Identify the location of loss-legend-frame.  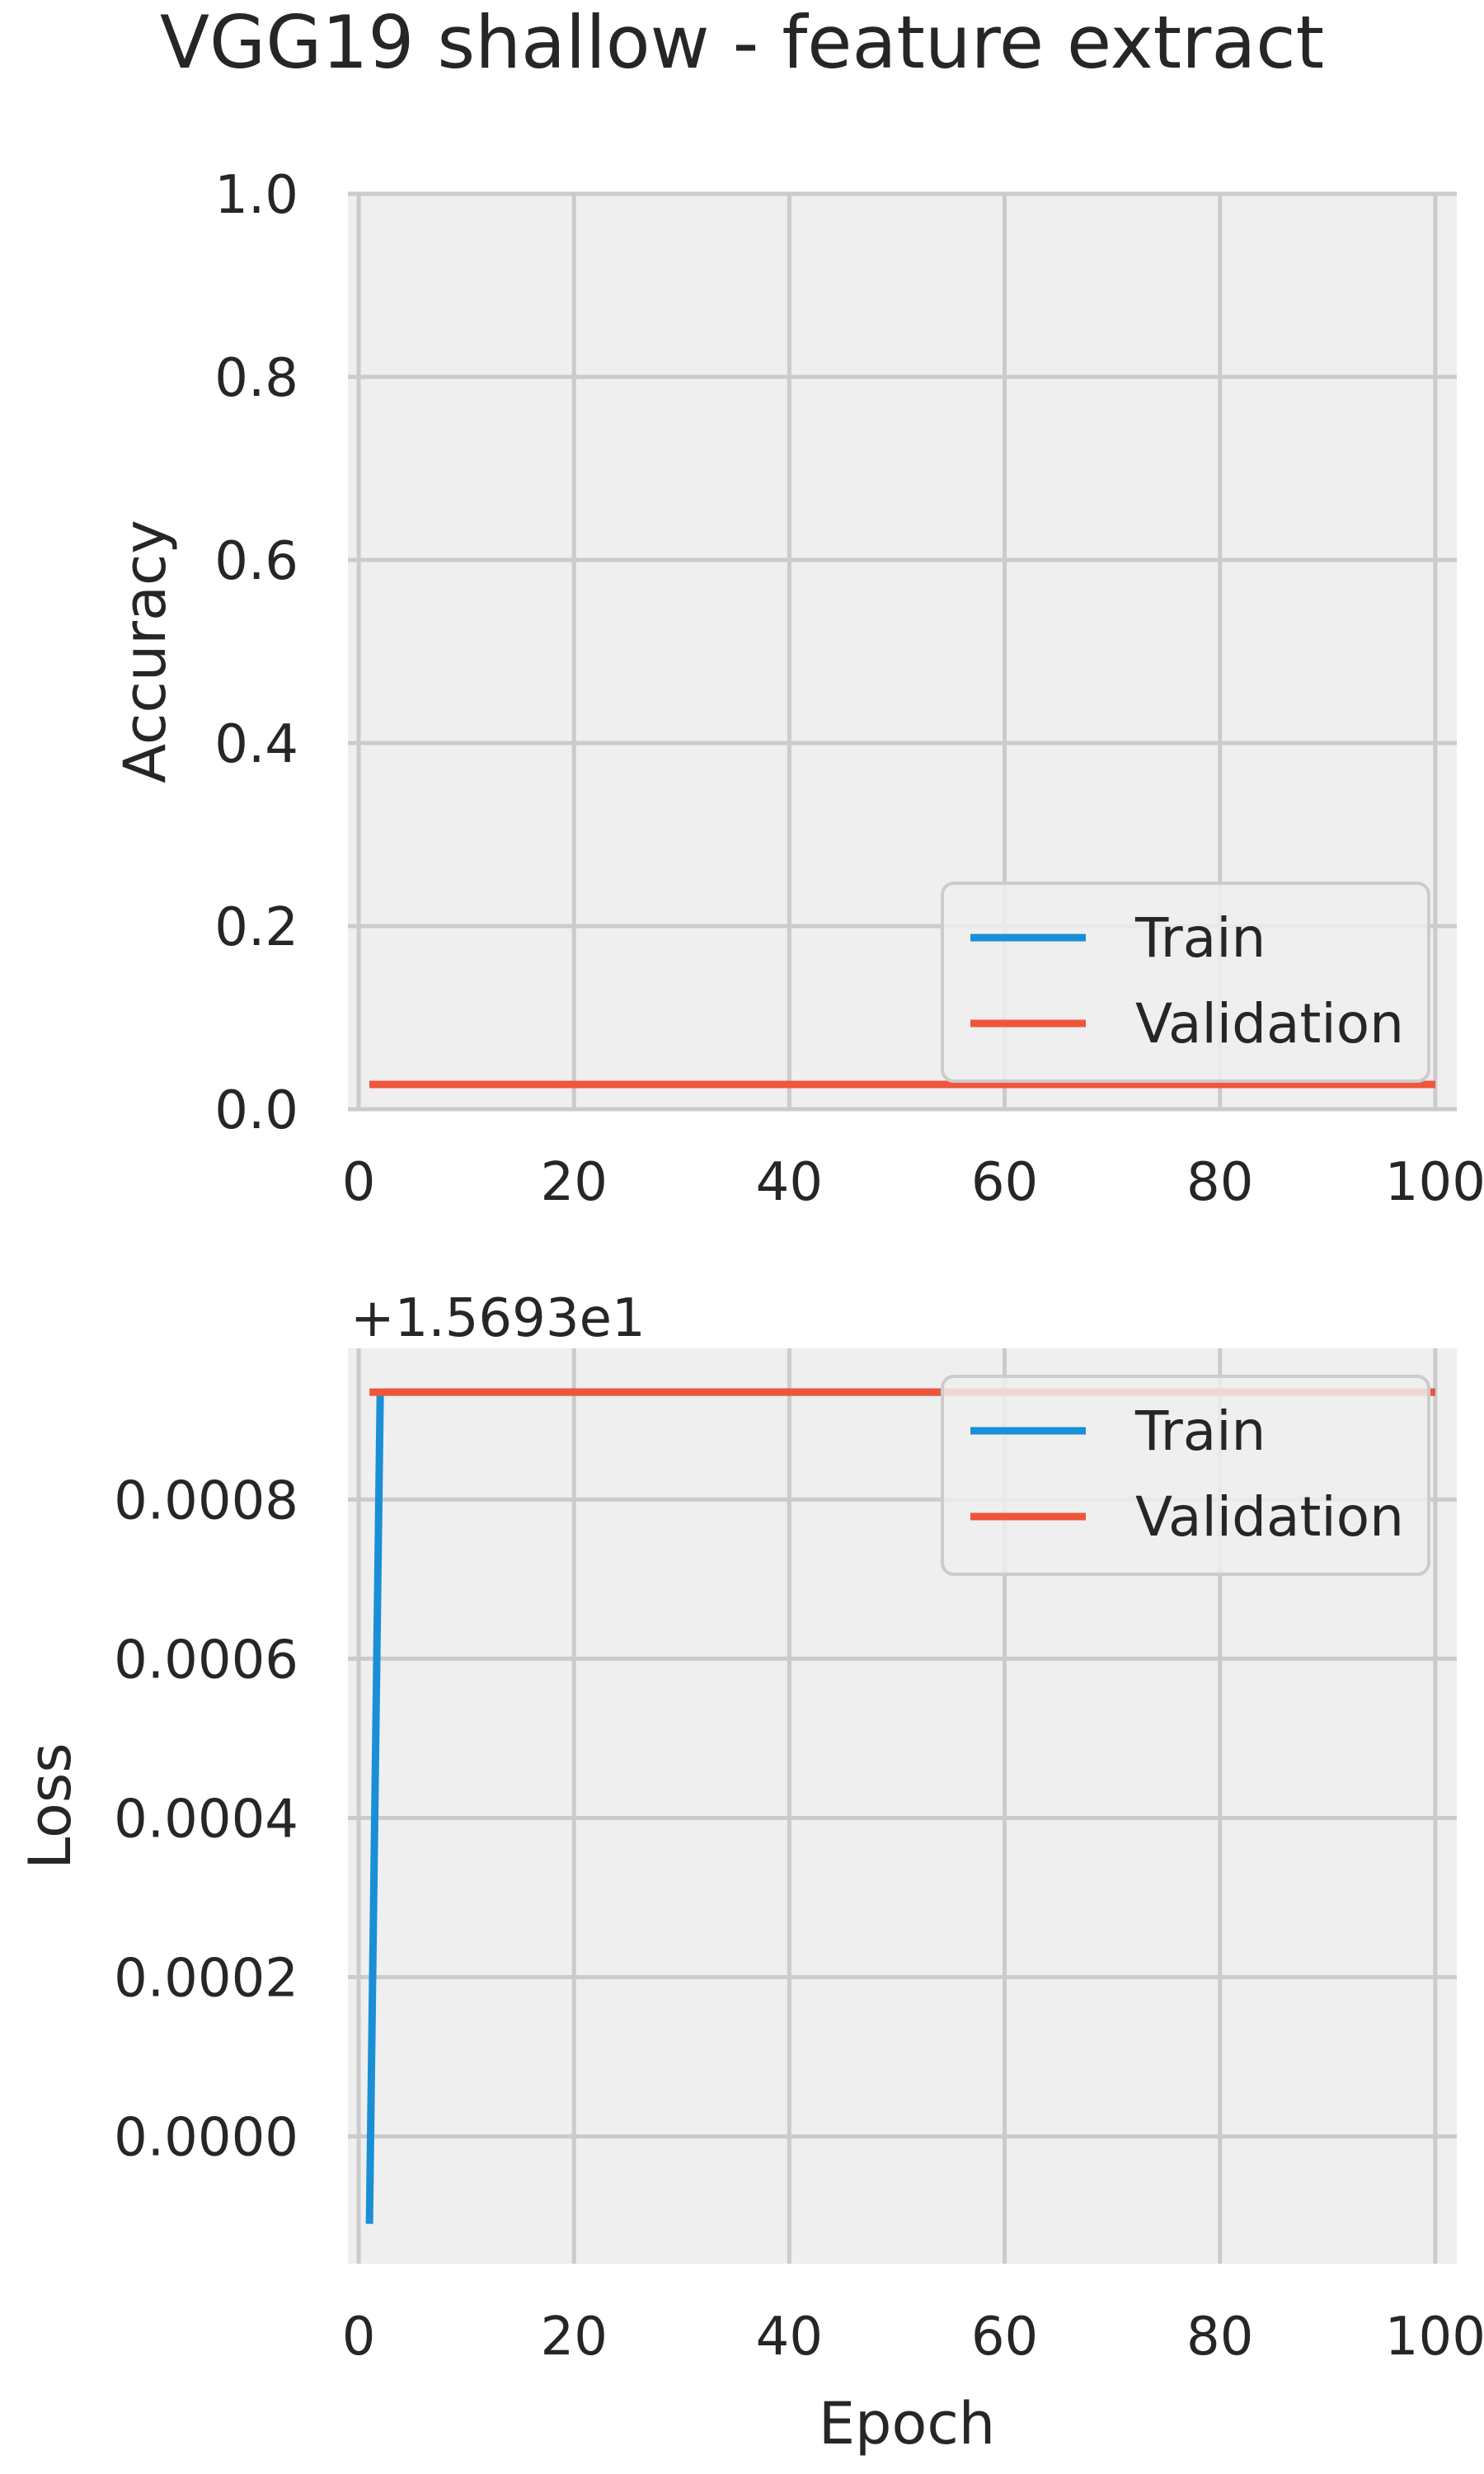
(1185, 1475).